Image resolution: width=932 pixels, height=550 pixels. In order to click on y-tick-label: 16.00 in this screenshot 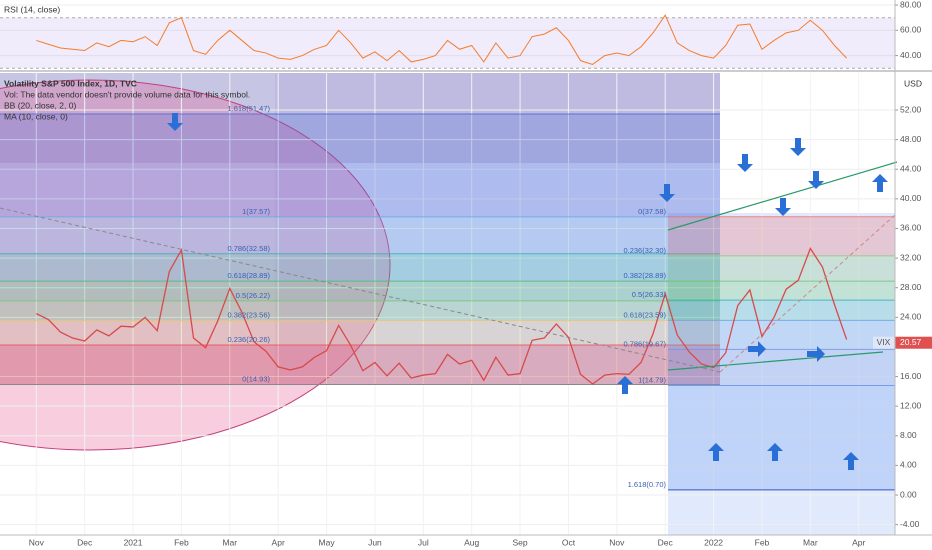, I will do `click(911, 376)`.